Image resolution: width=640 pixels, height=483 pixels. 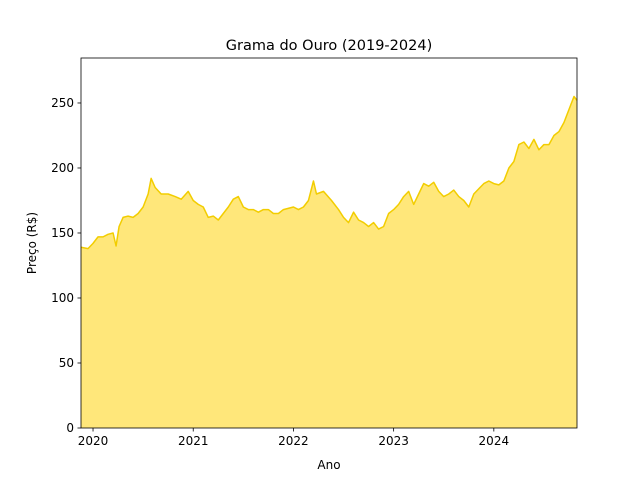 I want to click on x-tick-label: 2024, so click(x=494, y=441).